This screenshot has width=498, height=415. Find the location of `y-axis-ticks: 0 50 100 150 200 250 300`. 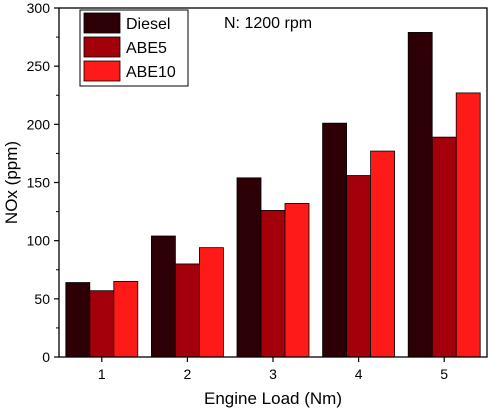

y-axis-ticks: 0 50 100 150 200 250 300 is located at coordinates (43, 182).